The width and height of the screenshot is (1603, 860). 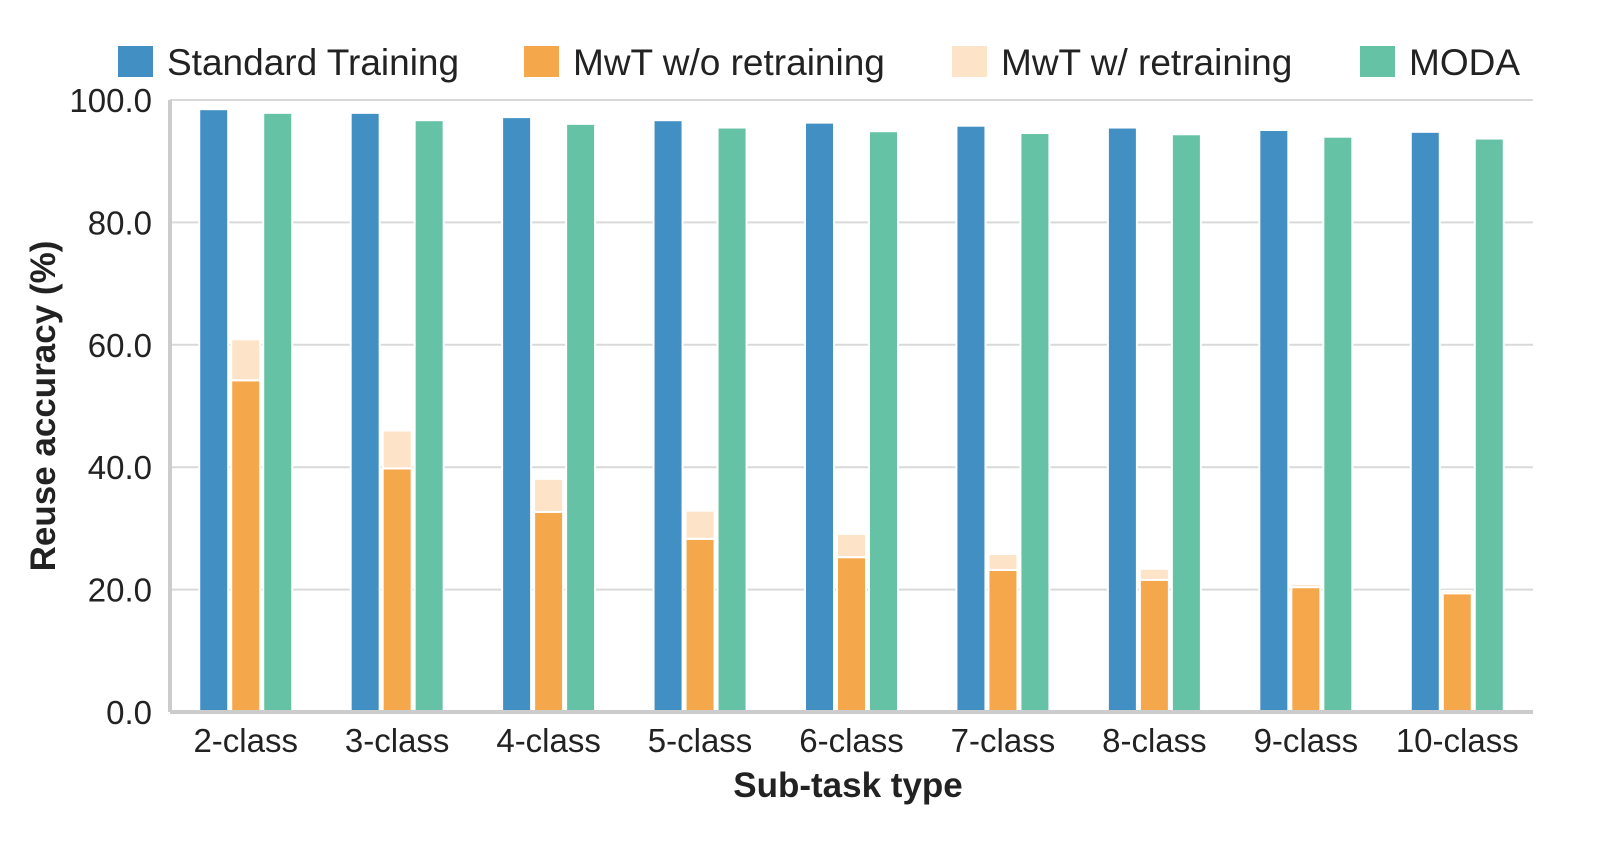 I want to click on bar-standard-training-9-class, so click(x=1274, y=421).